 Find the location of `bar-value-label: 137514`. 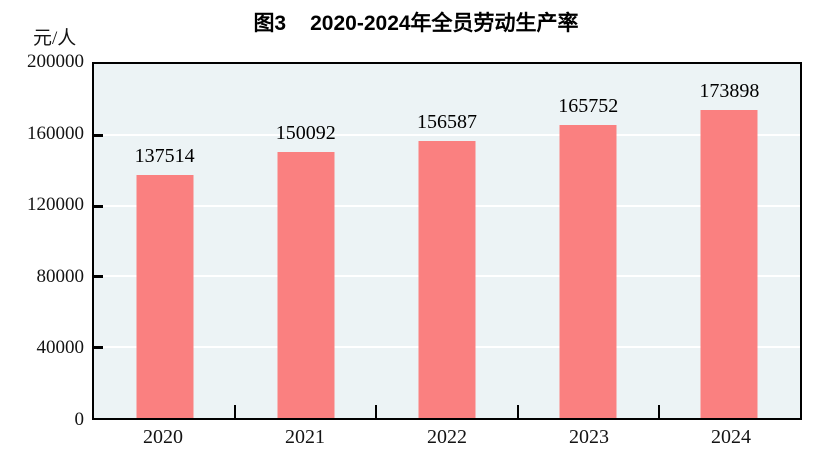

bar-value-label: 137514 is located at coordinates (164, 155).